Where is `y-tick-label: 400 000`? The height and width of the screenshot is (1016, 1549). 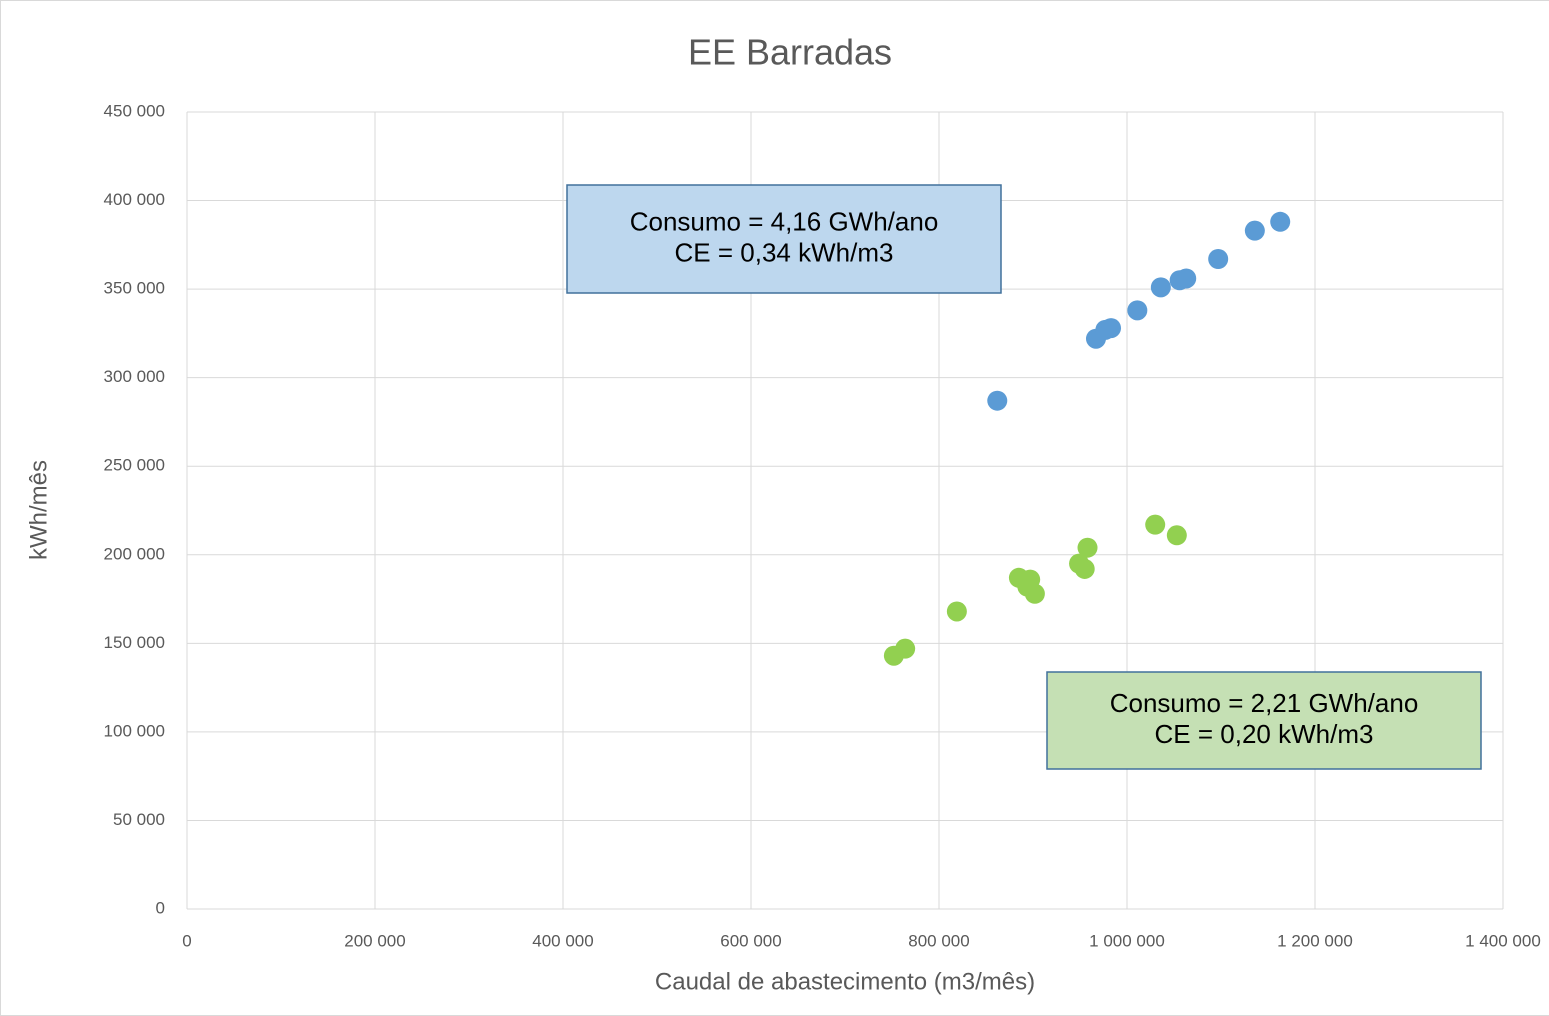 y-tick-label: 400 000 is located at coordinates (134, 199).